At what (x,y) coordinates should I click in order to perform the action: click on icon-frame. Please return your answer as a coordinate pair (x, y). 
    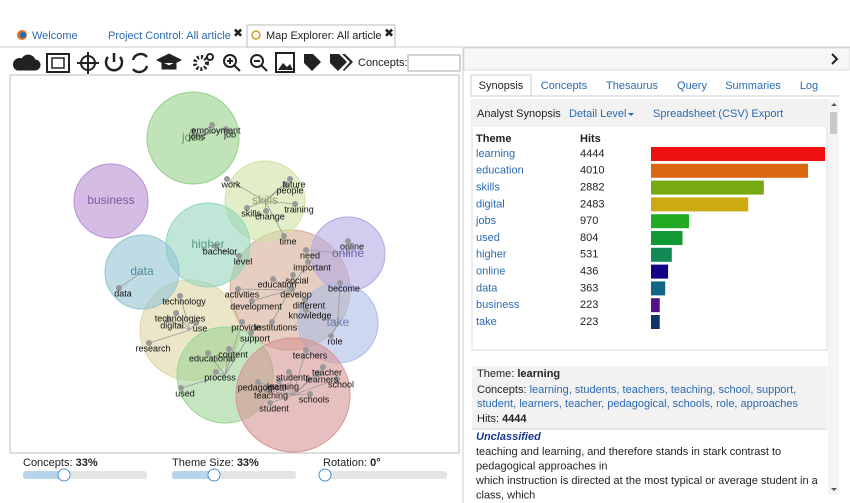
    Looking at the image, I should click on (58, 63).